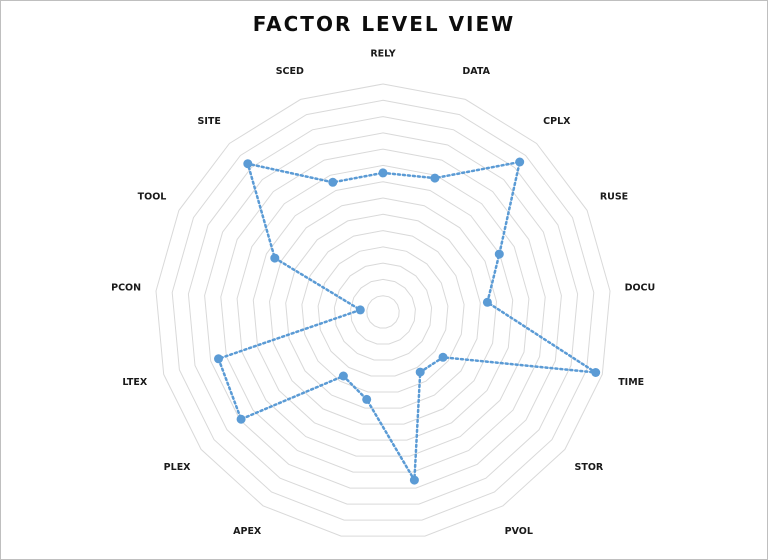  What do you see at coordinates (126, 288) in the screenshot?
I see `category-label-pcon: PCON` at bounding box center [126, 288].